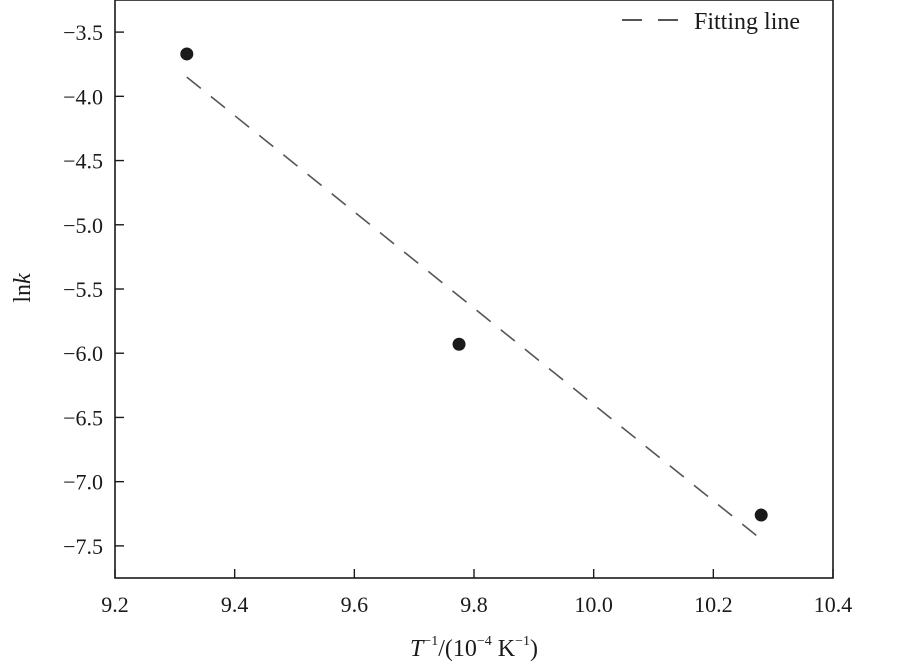  Describe the element at coordinates (83, 289) in the screenshot. I see `y-tick-label: −5.5` at that location.